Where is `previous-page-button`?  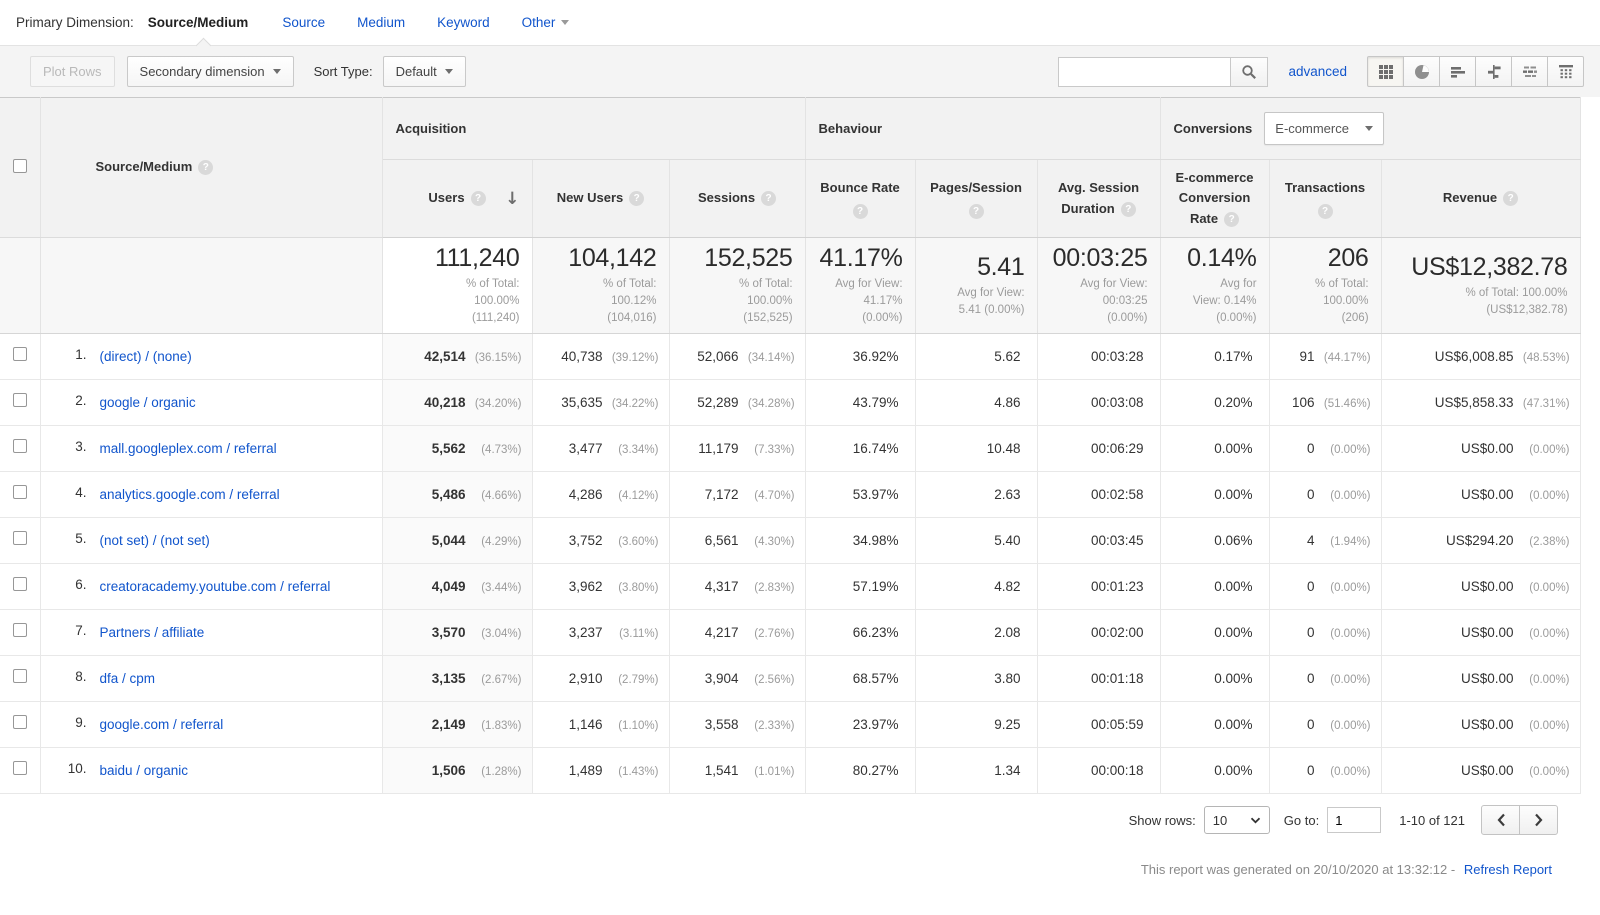
previous-page-button is located at coordinates (1500, 820).